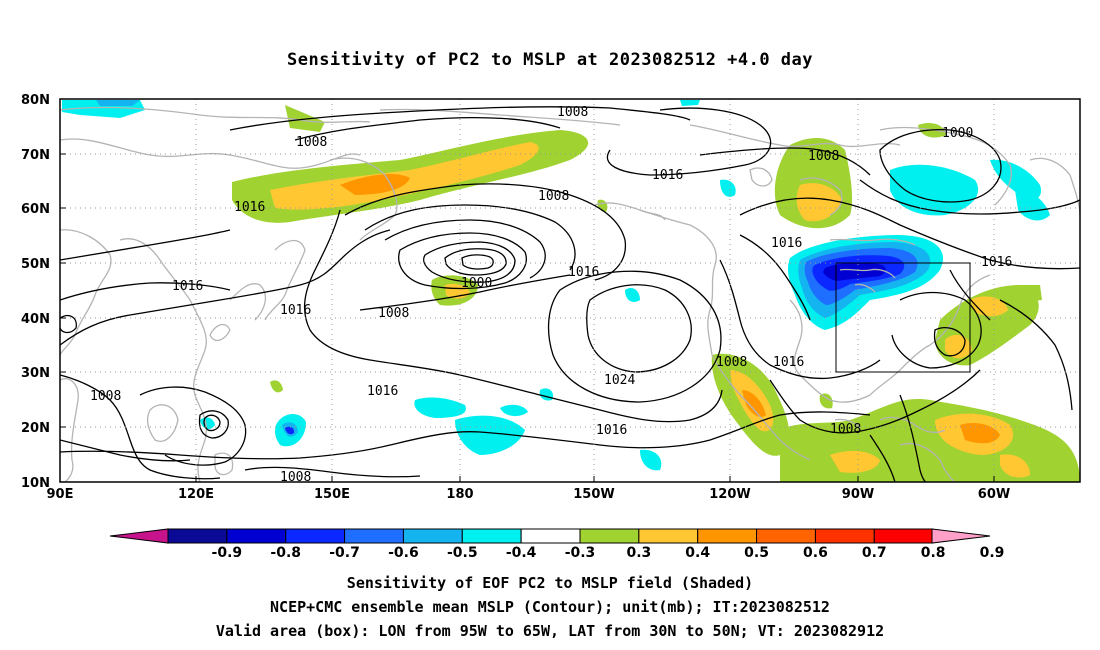 This screenshot has width=1100, height=650. What do you see at coordinates (858, 494) in the screenshot?
I see `lon-tick-label: 90W` at bounding box center [858, 494].